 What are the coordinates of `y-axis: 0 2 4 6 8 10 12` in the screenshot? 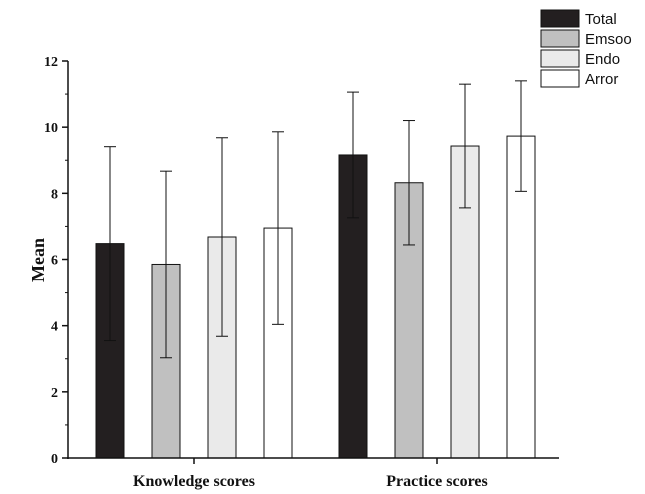 It's located at (56, 261).